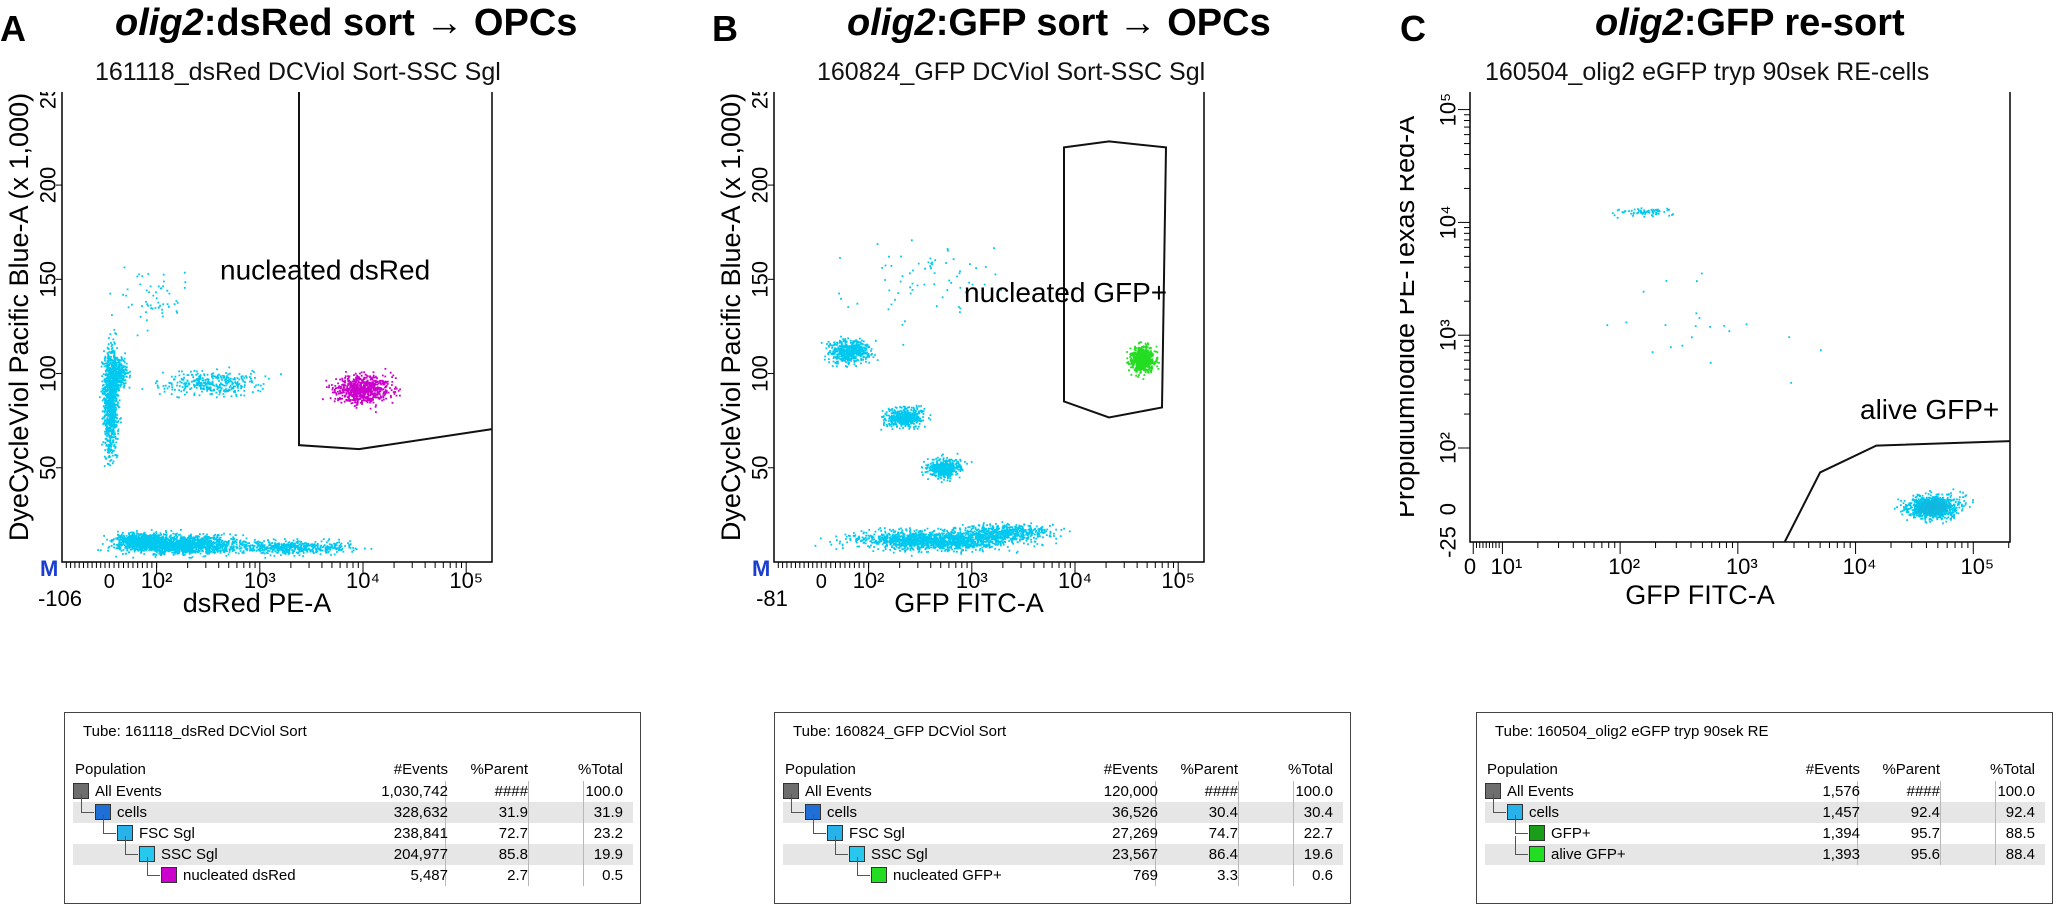 The width and height of the screenshot is (2070, 914). Describe the element at coordinates (608, 854) in the screenshot. I see `population-total: 19.9` at that location.